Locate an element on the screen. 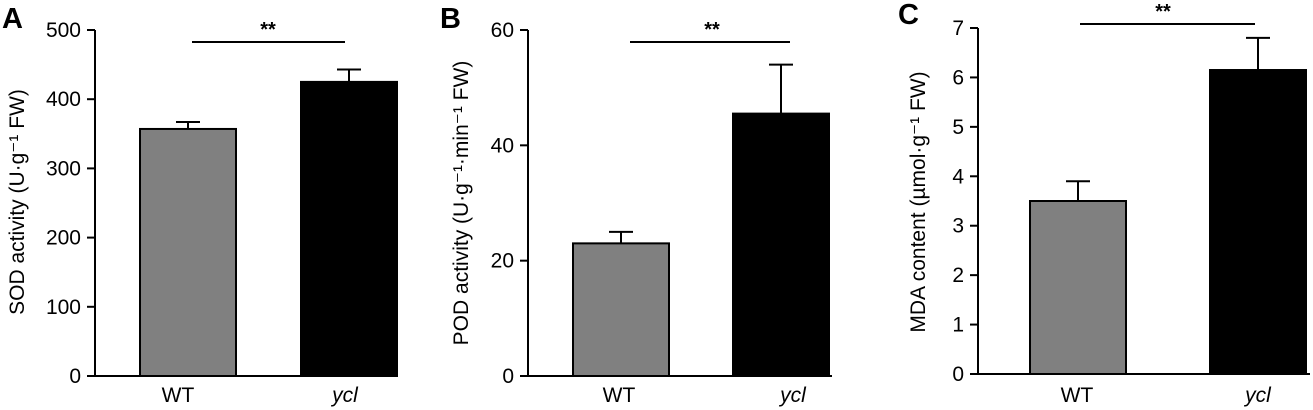 This screenshot has height=410, width=1313. y-axis-label: SOD activity (U·g⁻¹ FW) is located at coordinates (17, 202).